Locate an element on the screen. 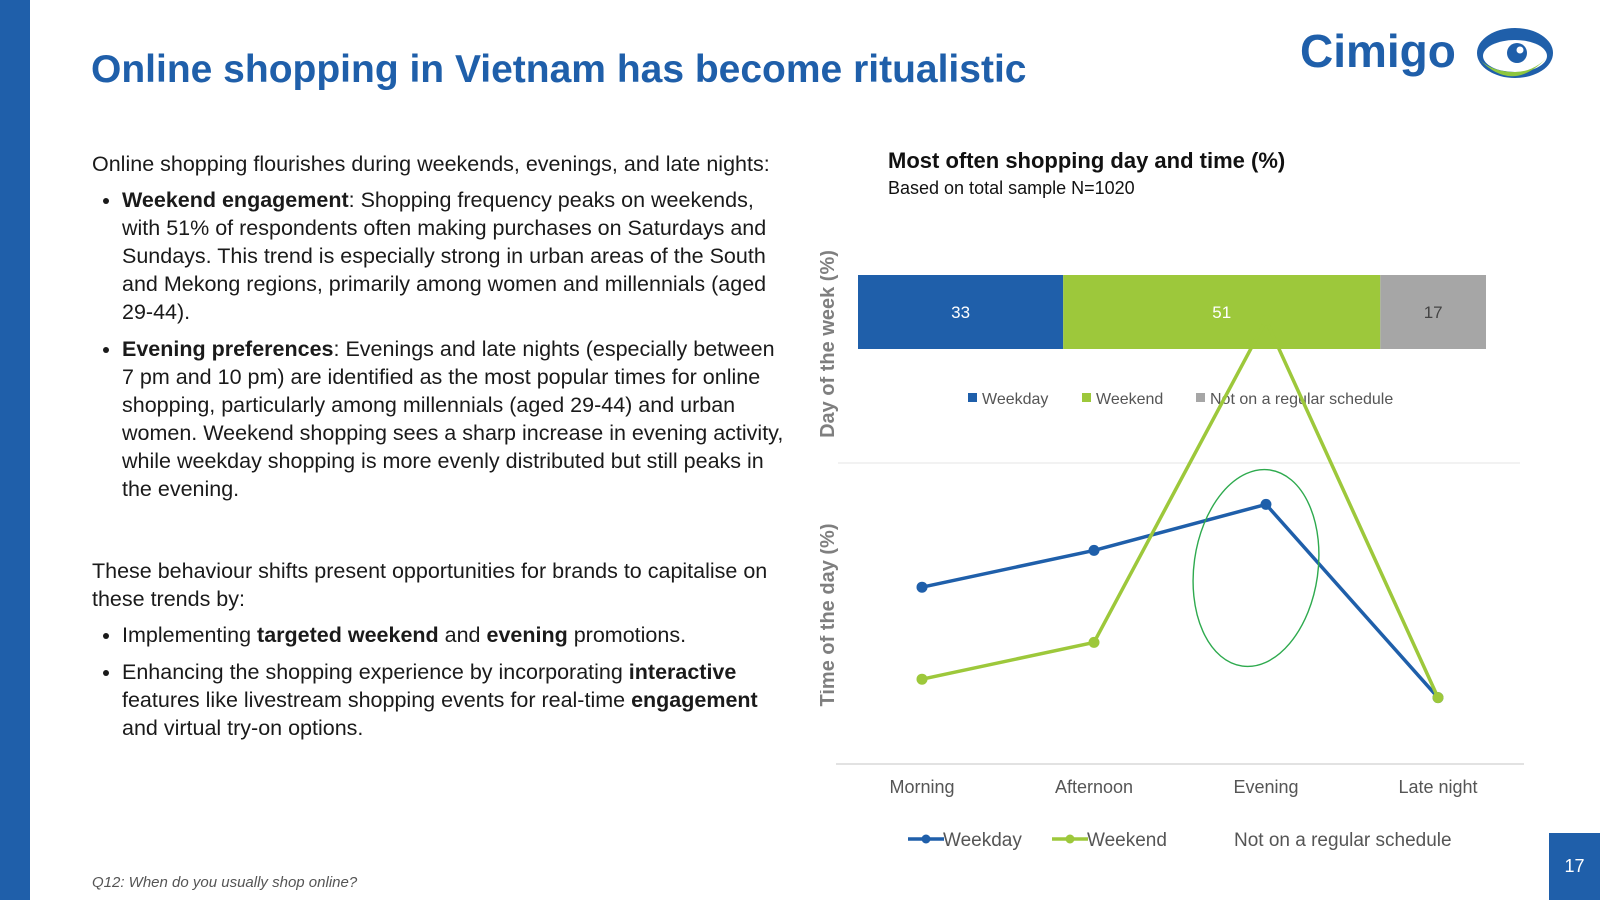  eye-icon is located at coordinates (1515, 53).